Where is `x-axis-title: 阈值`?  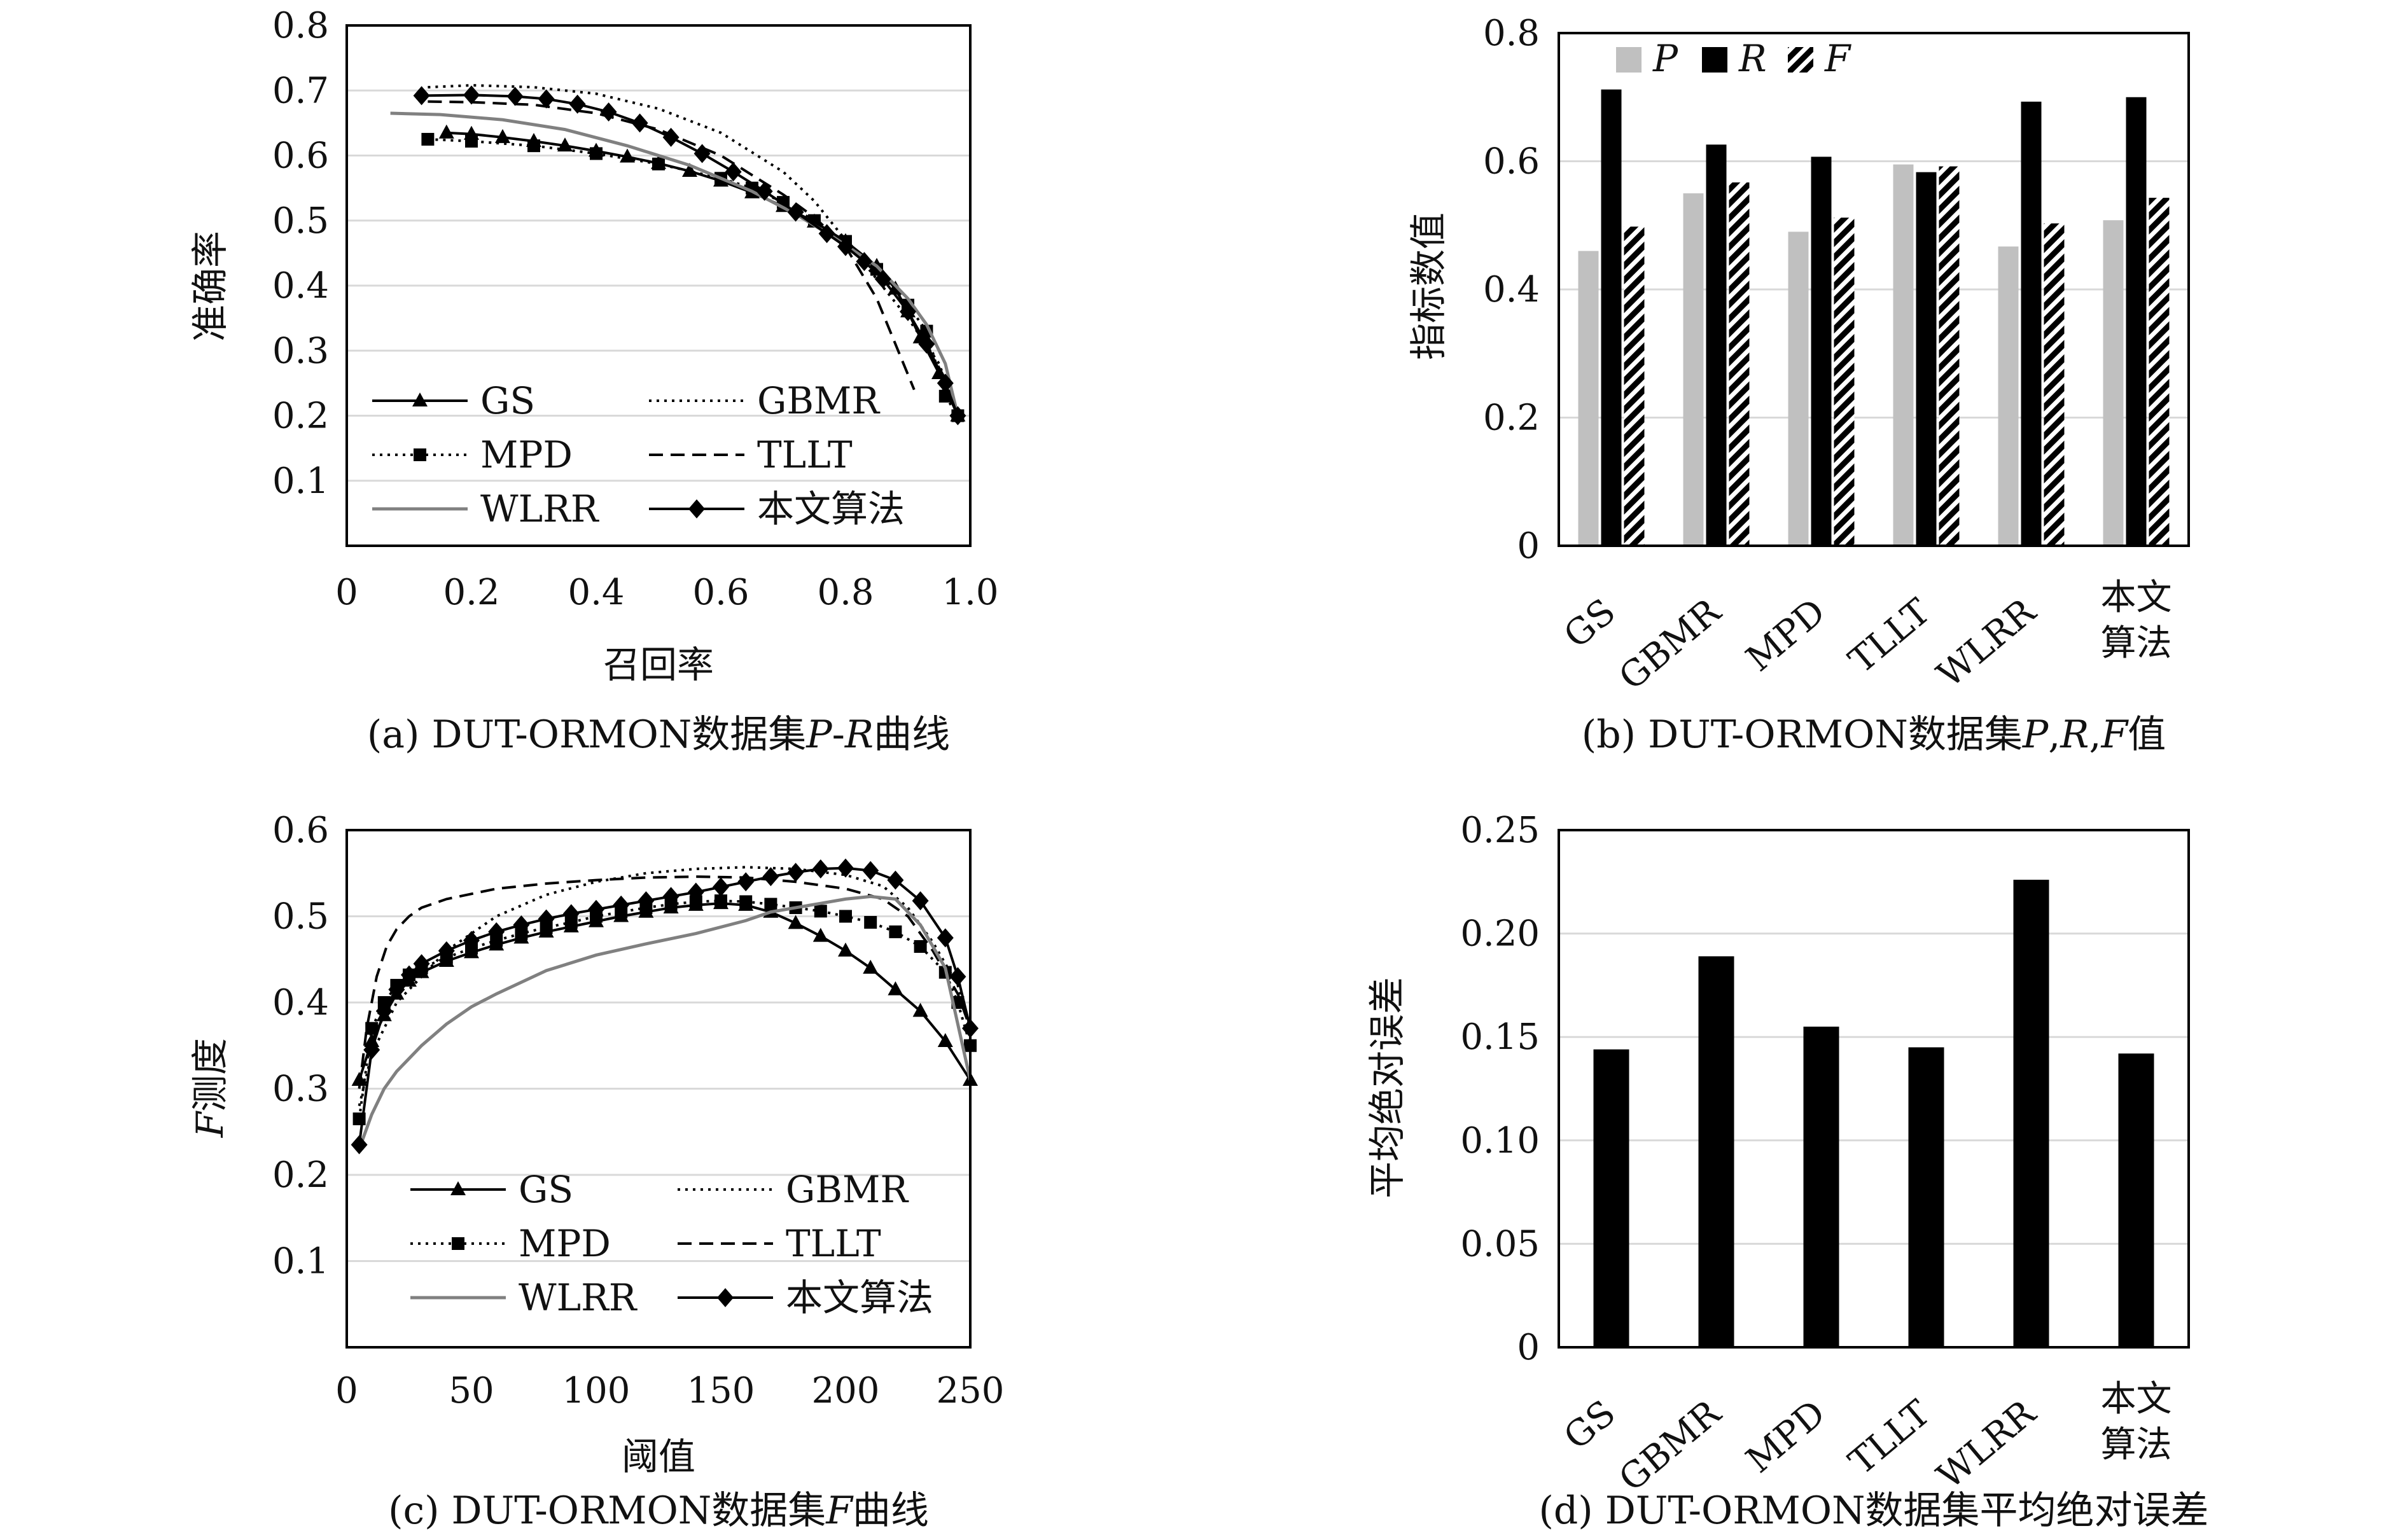 x-axis-title: 阈值 is located at coordinates (659, 1457).